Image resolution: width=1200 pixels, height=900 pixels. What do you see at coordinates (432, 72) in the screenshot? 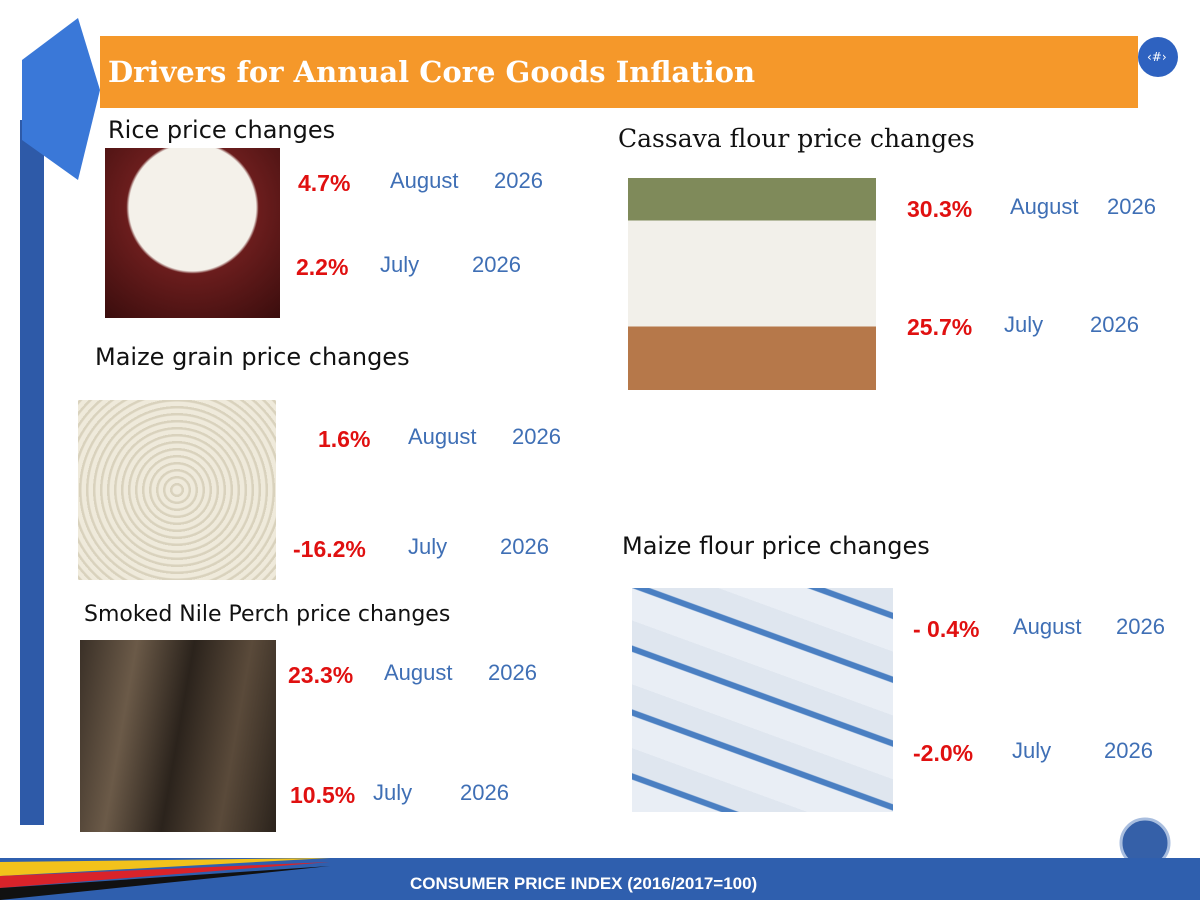
I see `title: Drivers for Annual Core Goods Inflation` at bounding box center [432, 72].